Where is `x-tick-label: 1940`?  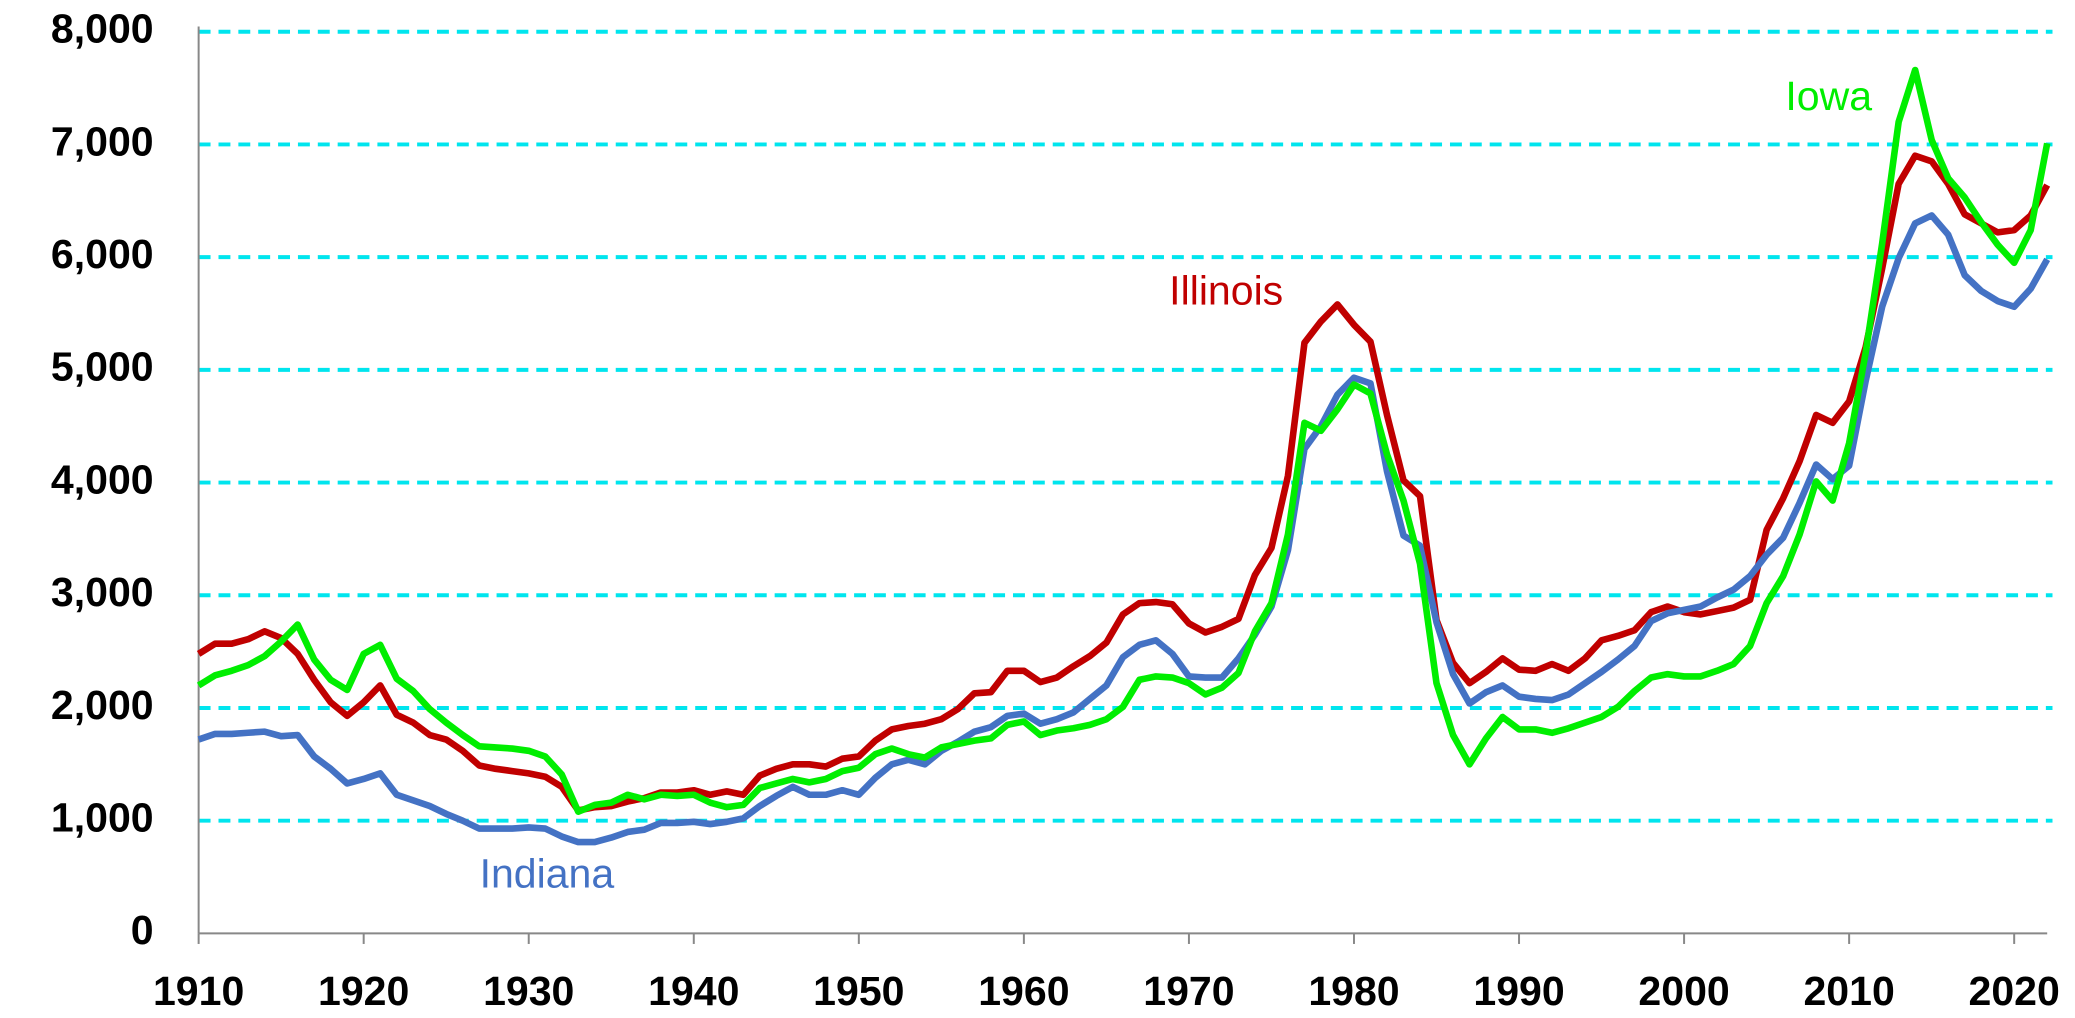 x-tick-label: 1940 is located at coordinates (693, 991).